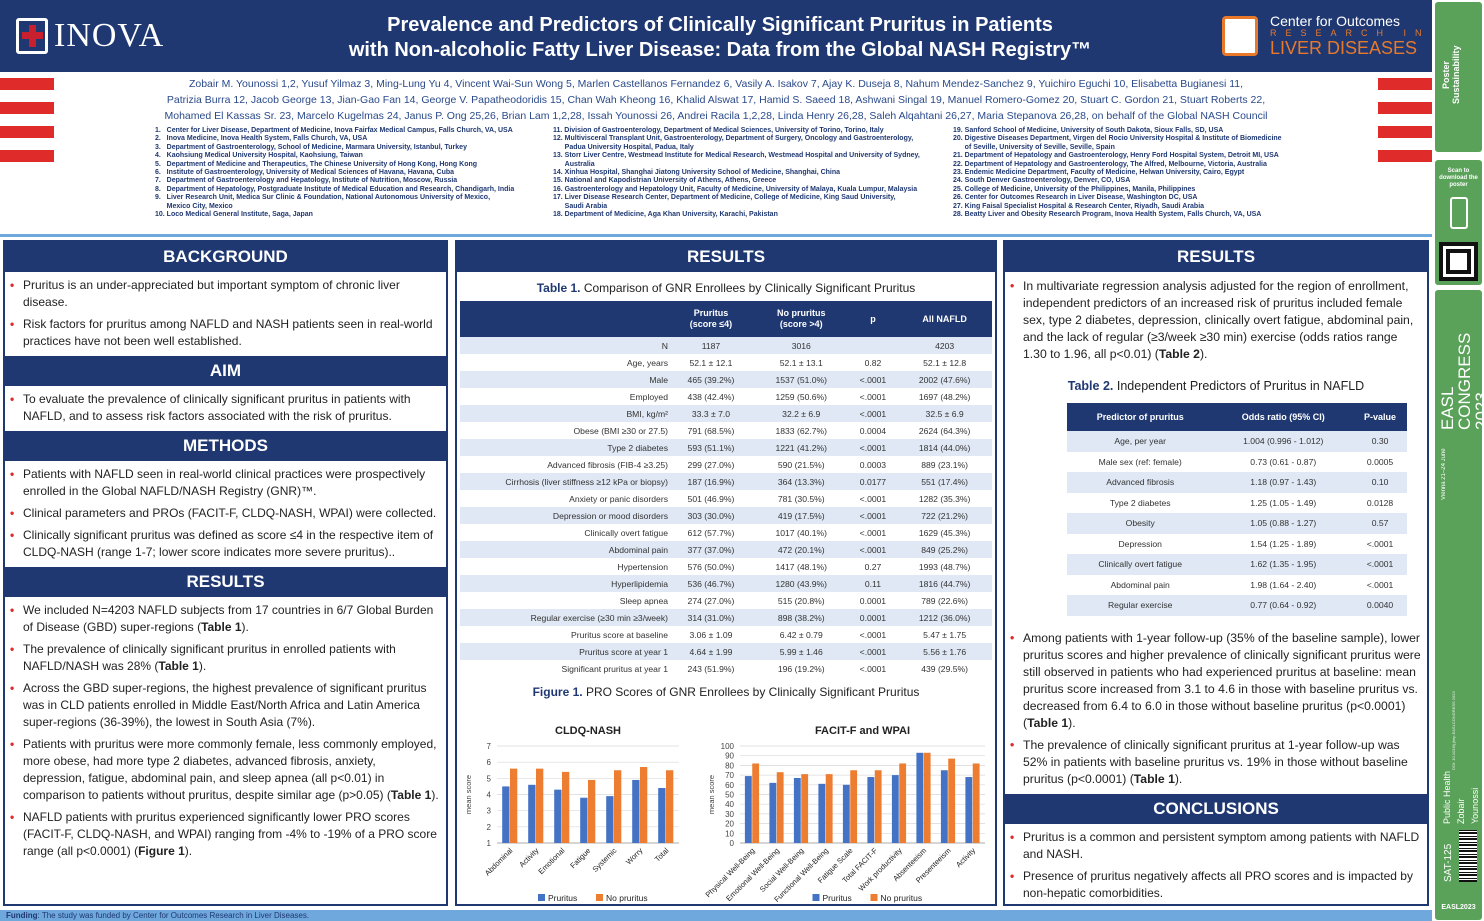  Describe the element at coordinates (945, 634) in the screenshot. I see `table-cell: 5.47 ± 1.75` at that location.